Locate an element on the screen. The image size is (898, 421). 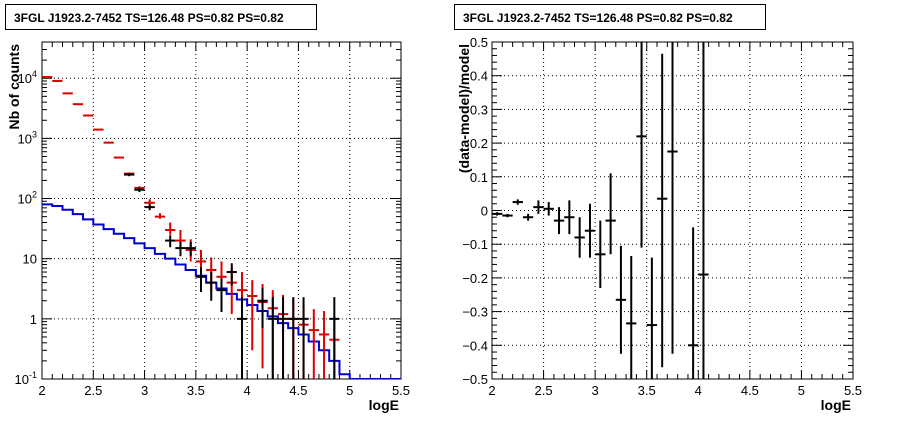
y-tick-label: 0.5 is located at coordinates (479, 42).